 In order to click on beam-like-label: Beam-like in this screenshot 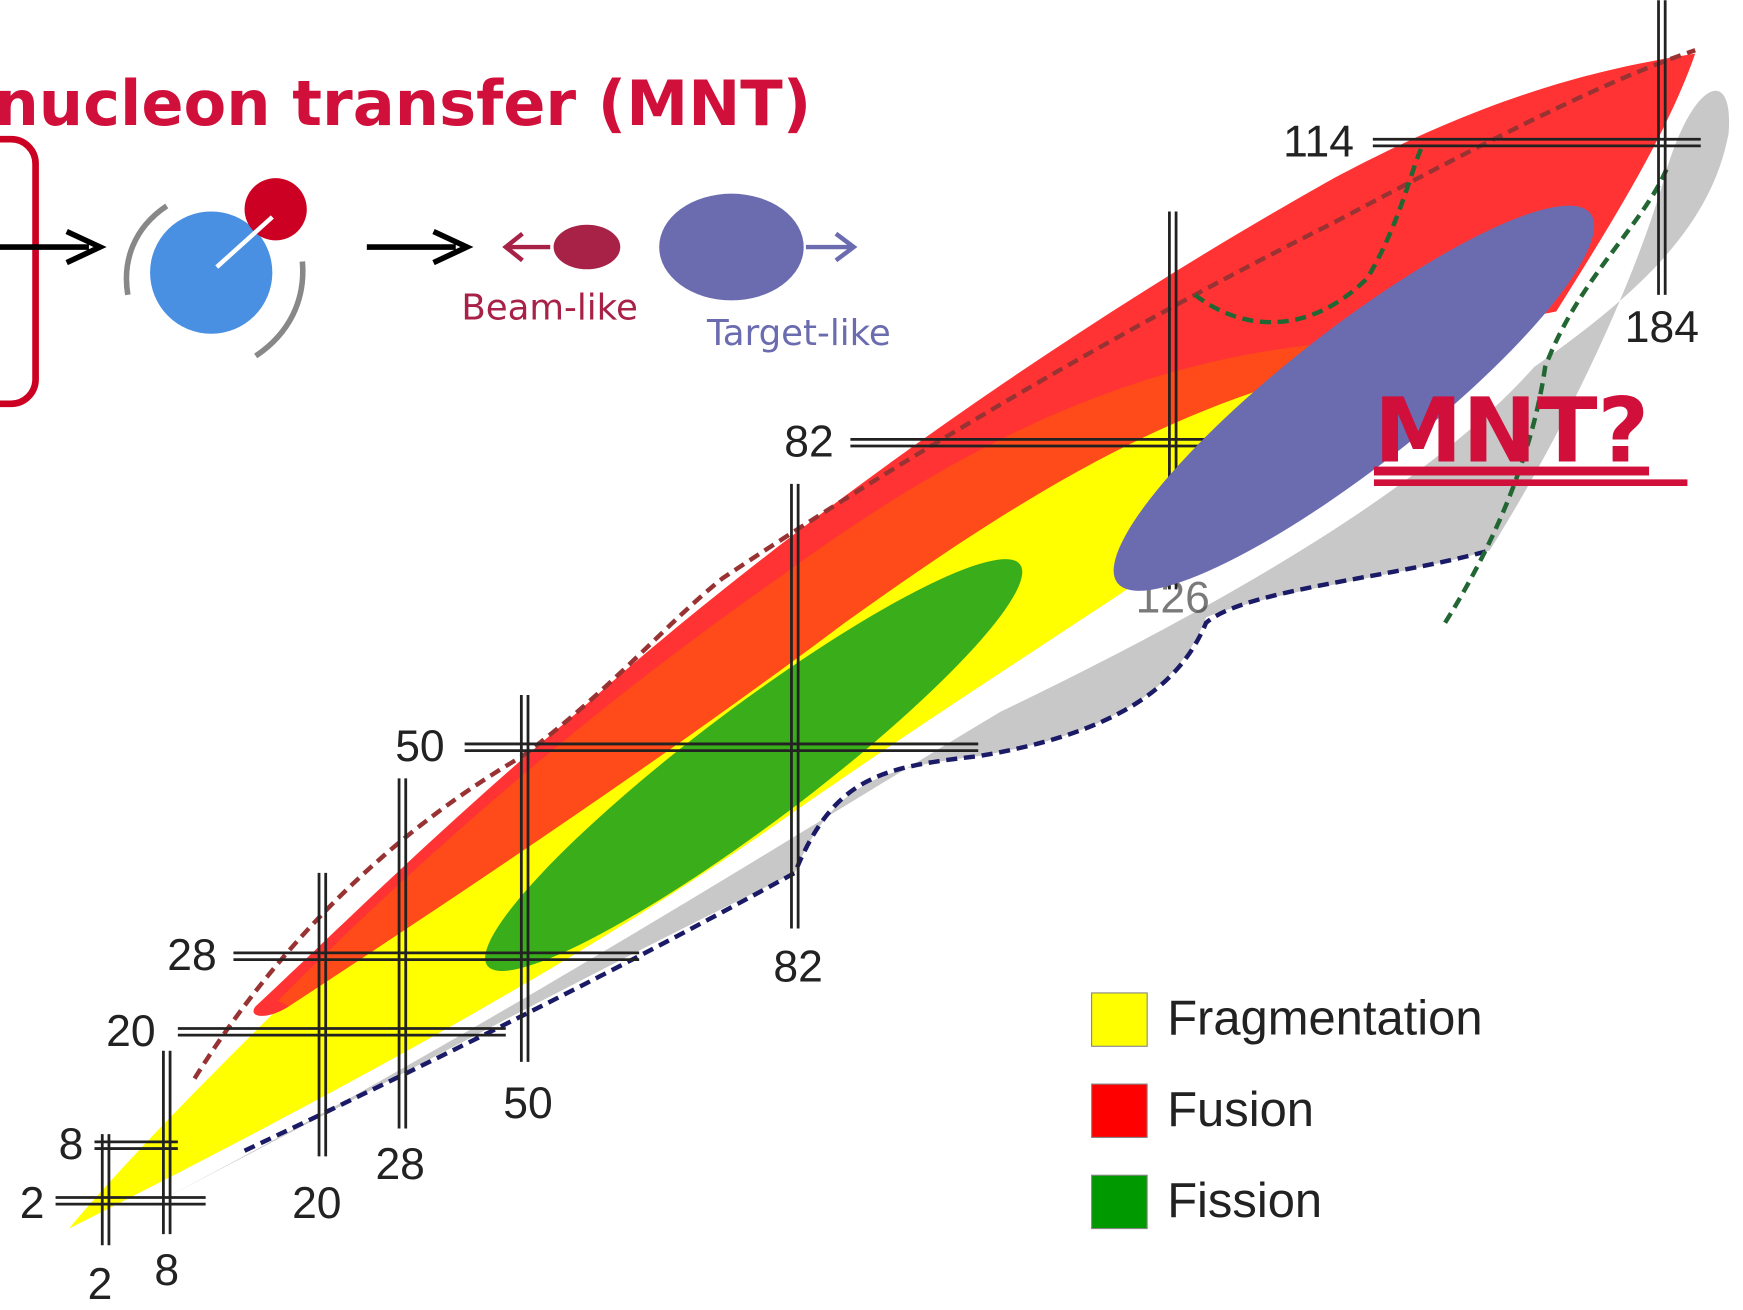, I will do `click(549, 307)`.